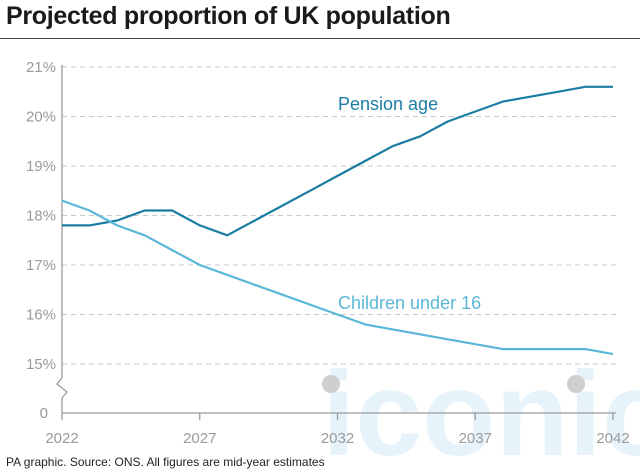 The height and width of the screenshot is (474, 640). What do you see at coordinates (41, 240) in the screenshot?
I see `y-tick-labels: 21% 20% 19% 18% 17% 16% 15% 0` at bounding box center [41, 240].